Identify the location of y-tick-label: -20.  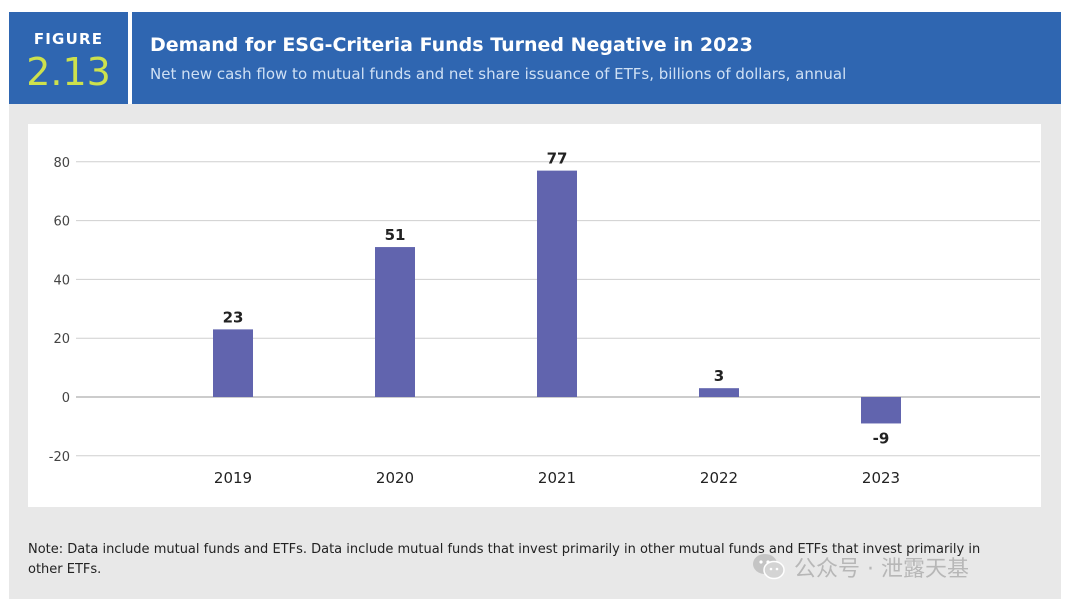
(59, 457).